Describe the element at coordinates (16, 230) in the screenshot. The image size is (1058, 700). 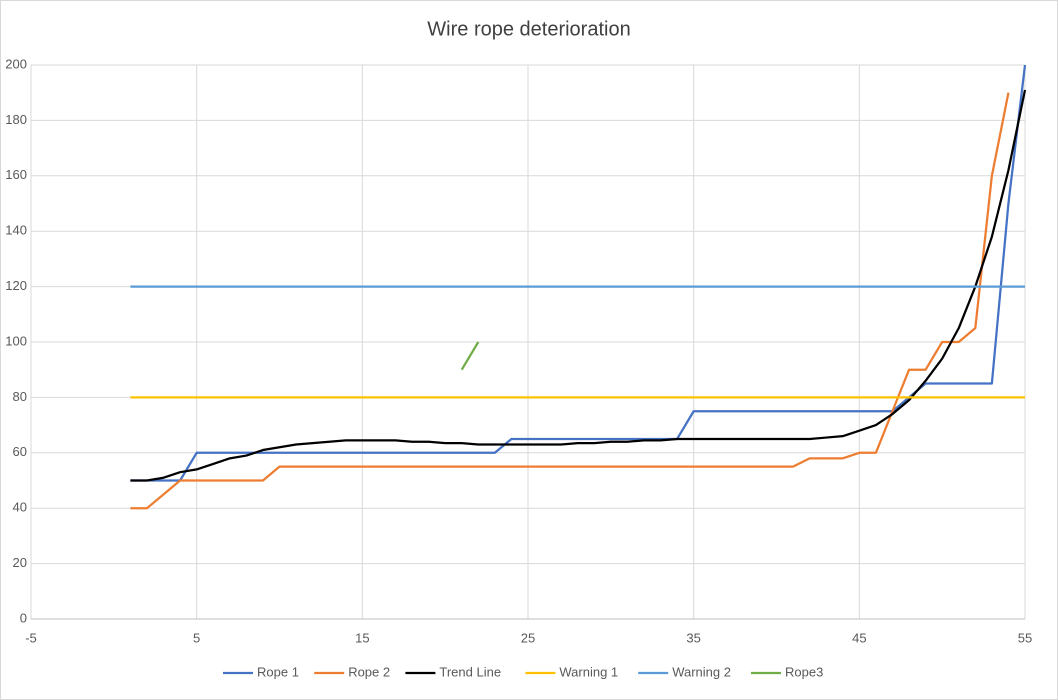
I see `y-tick-label: 140` at that location.